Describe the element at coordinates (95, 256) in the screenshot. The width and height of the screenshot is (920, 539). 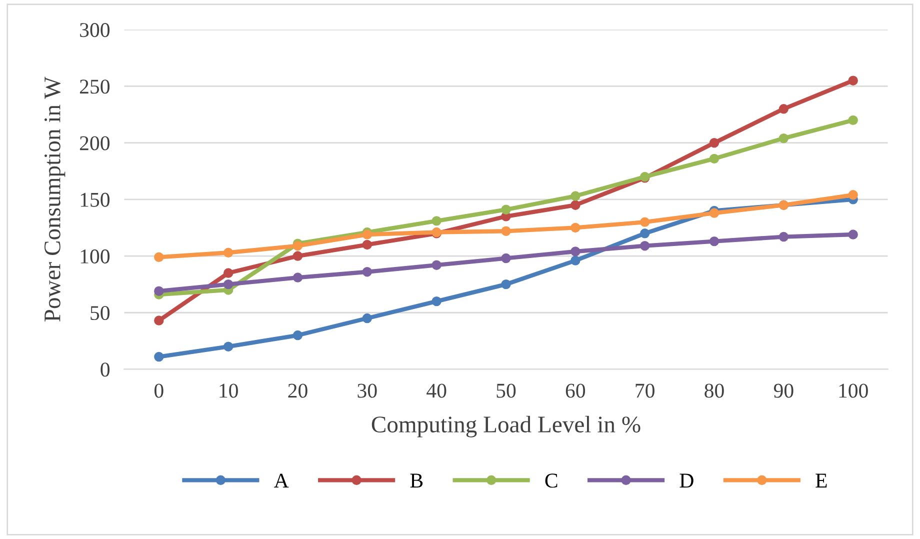
I see `y-tick-label: 100` at that location.